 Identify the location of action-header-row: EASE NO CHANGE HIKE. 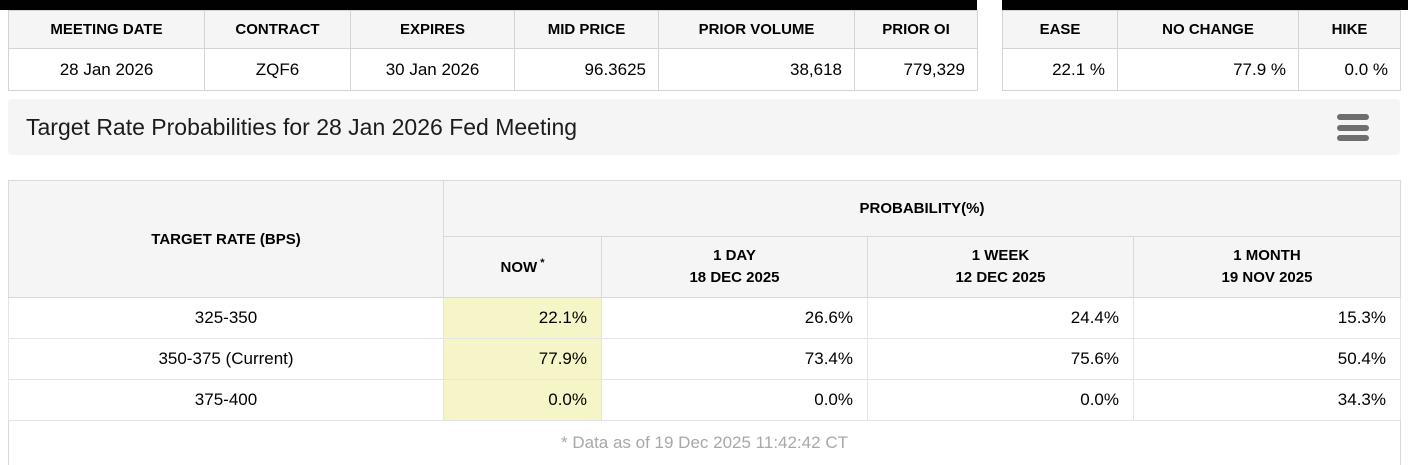
(1201, 29).